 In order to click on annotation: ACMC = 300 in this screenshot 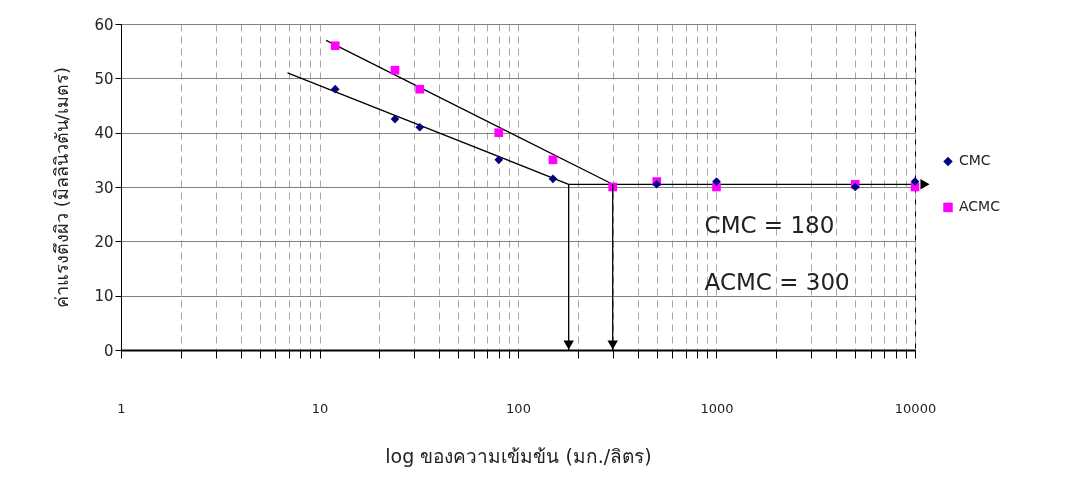, I will do `click(777, 282)`.